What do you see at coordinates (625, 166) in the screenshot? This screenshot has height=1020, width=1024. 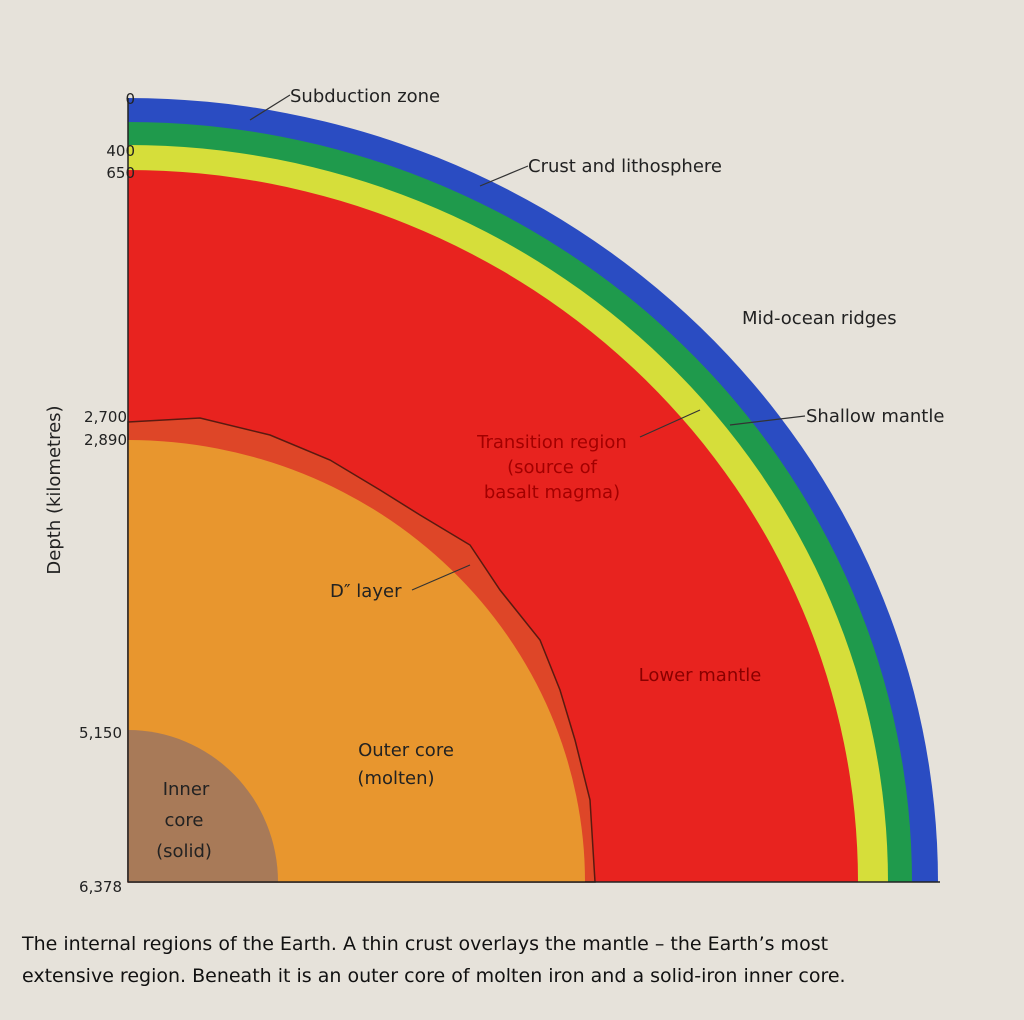 I see `region-label: Crust and lithosphere` at bounding box center [625, 166].